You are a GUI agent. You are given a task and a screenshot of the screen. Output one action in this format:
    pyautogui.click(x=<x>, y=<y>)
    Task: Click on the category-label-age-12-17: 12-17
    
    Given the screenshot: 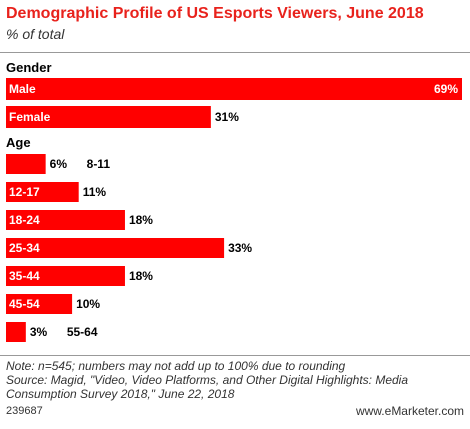 What is the action you would take?
    pyautogui.click(x=24, y=192)
    